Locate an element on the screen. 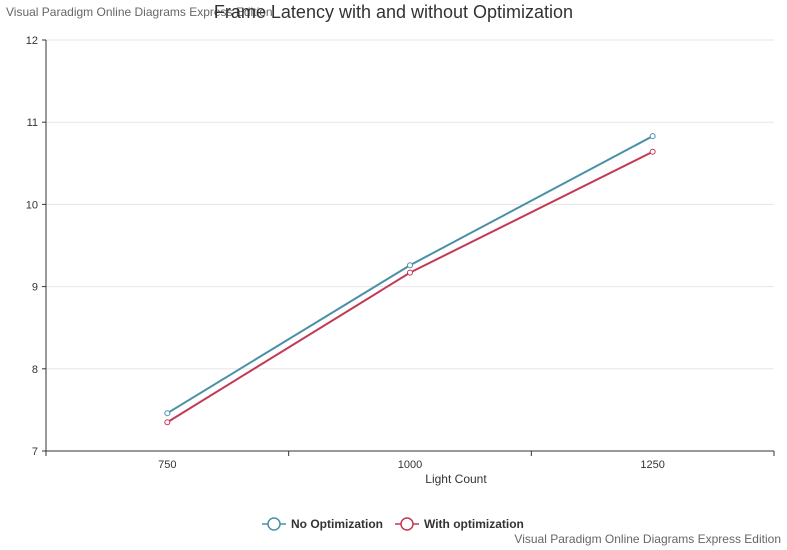 The width and height of the screenshot is (787, 550). y-tick-label: 10 is located at coordinates (32, 205).